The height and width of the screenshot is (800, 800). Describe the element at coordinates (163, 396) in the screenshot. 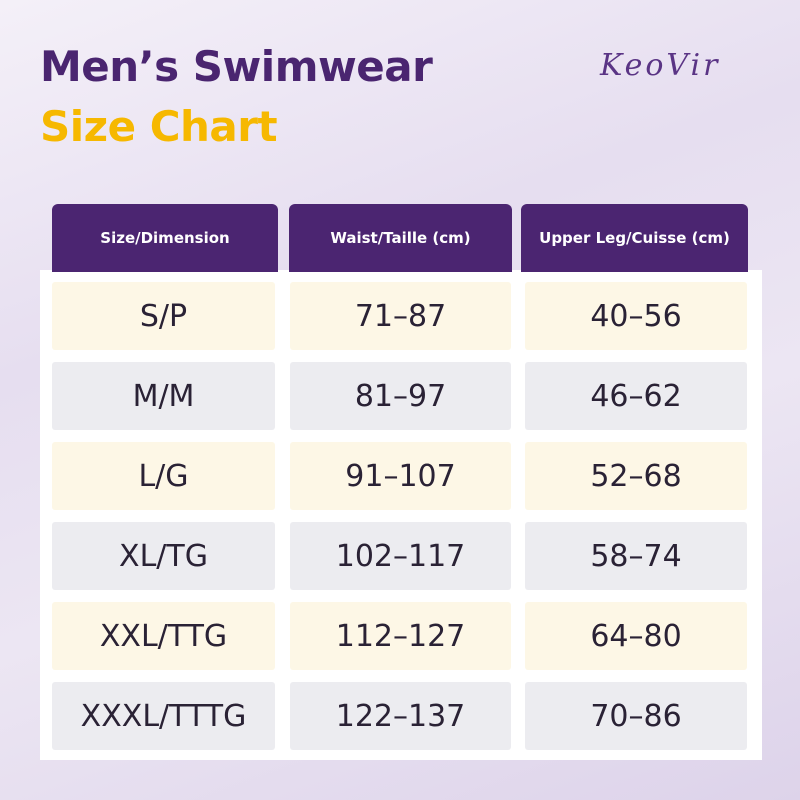

I see `table-cell: M/M` at that location.